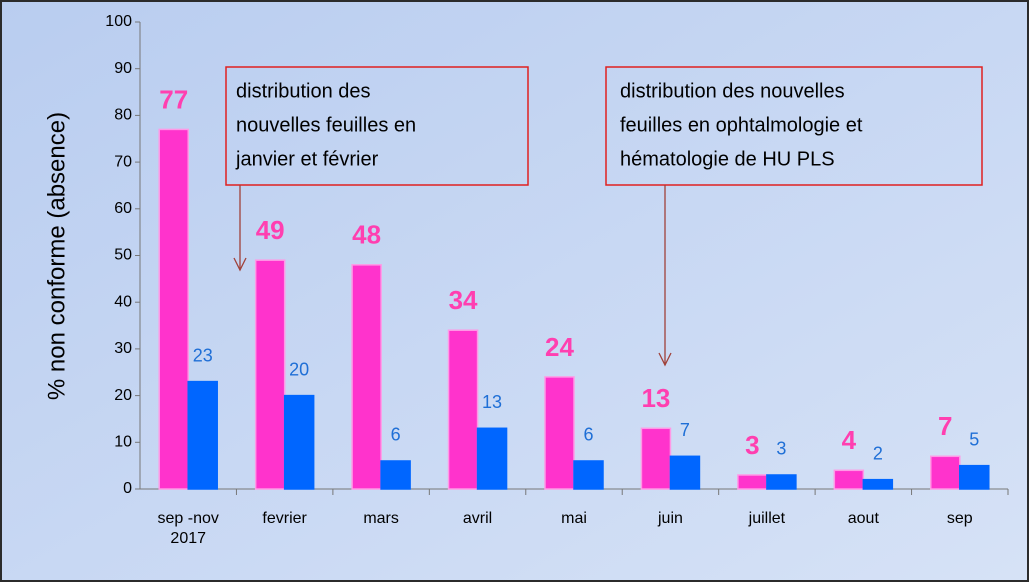  Describe the element at coordinates (270, 230) in the screenshot. I see `value-label: 49` at that location.